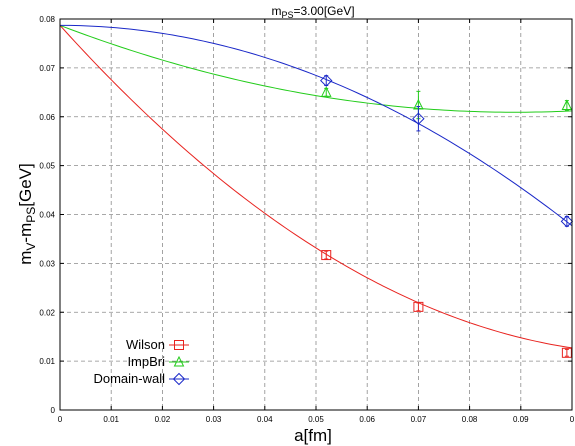  What do you see at coordinates (214, 419) in the screenshot?
I see `x-tick-label: 0.03` at bounding box center [214, 419].